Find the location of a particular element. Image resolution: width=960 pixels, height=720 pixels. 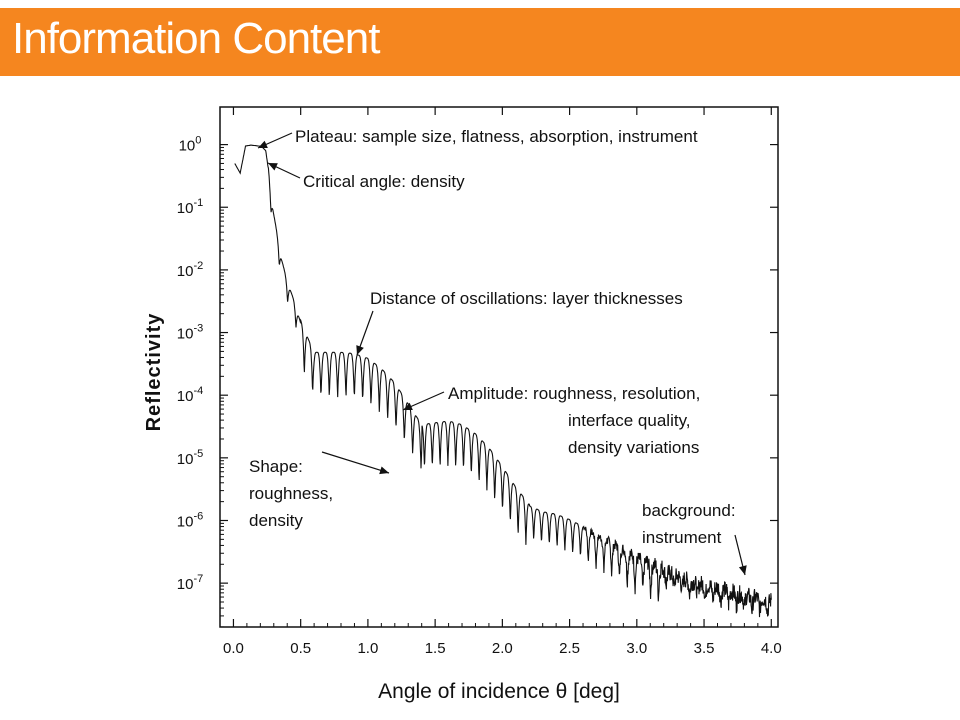

x-tick-label: 0.0 is located at coordinates (233, 648).